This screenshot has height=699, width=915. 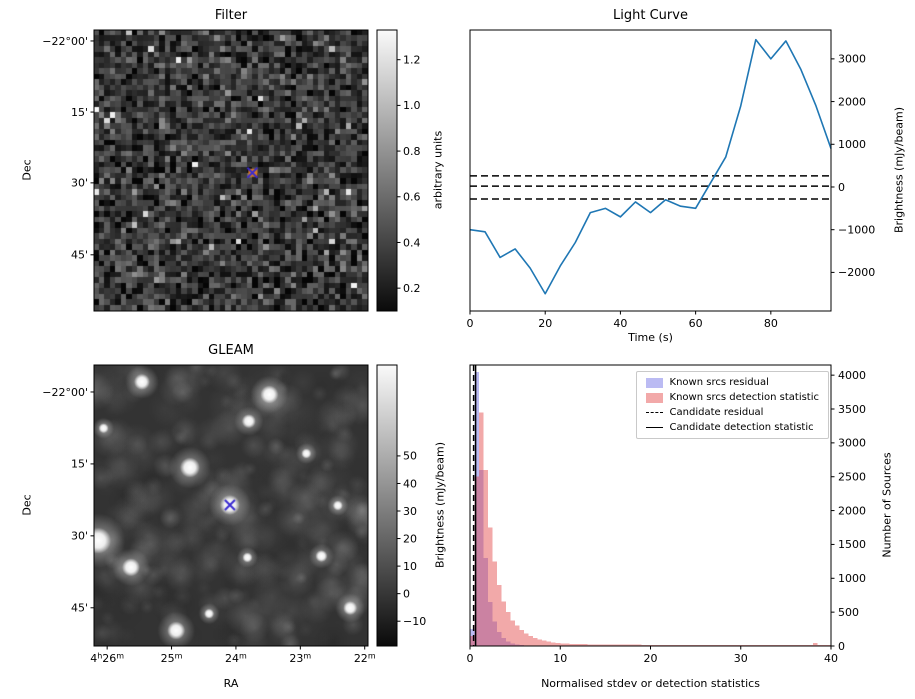 I want to click on tick-label: 0.8, so click(x=412, y=151).